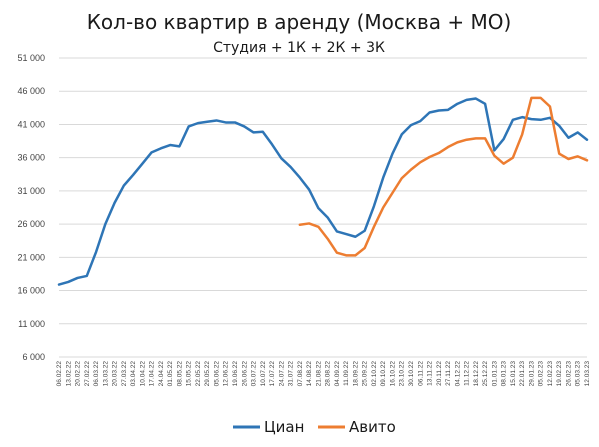 This screenshot has width=599, height=447. What do you see at coordinates (420, 373) in the screenshot?
I see `x-tick-label: 06.11.22` at bounding box center [420, 373].